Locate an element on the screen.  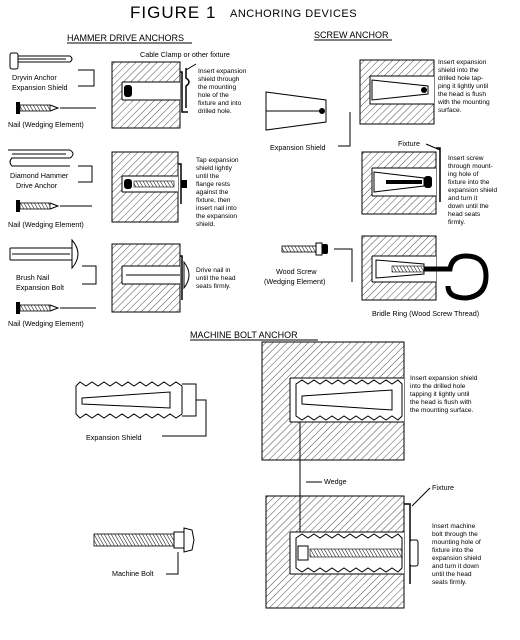
expansion-bolt-label: Expansion Bolt is located at coordinates (40, 287).